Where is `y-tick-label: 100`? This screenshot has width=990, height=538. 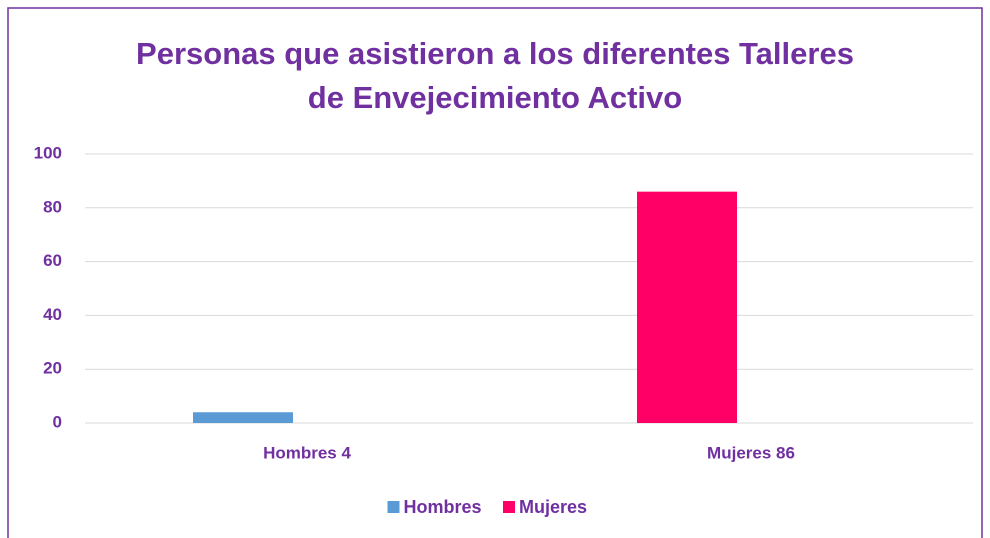
y-tick-label: 100 is located at coordinates (48, 152).